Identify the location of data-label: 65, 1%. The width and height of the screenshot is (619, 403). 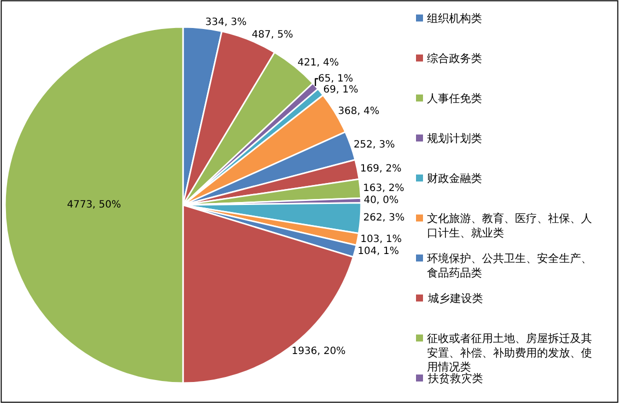
(336, 78).